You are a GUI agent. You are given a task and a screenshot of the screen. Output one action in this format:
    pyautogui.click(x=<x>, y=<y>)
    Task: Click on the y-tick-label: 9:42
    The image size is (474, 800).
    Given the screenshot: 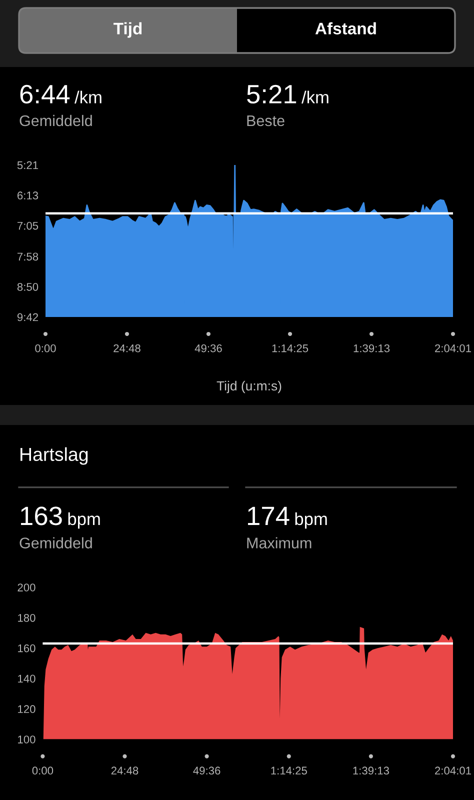 What is the action you would take?
    pyautogui.click(x=27, y=317)
    